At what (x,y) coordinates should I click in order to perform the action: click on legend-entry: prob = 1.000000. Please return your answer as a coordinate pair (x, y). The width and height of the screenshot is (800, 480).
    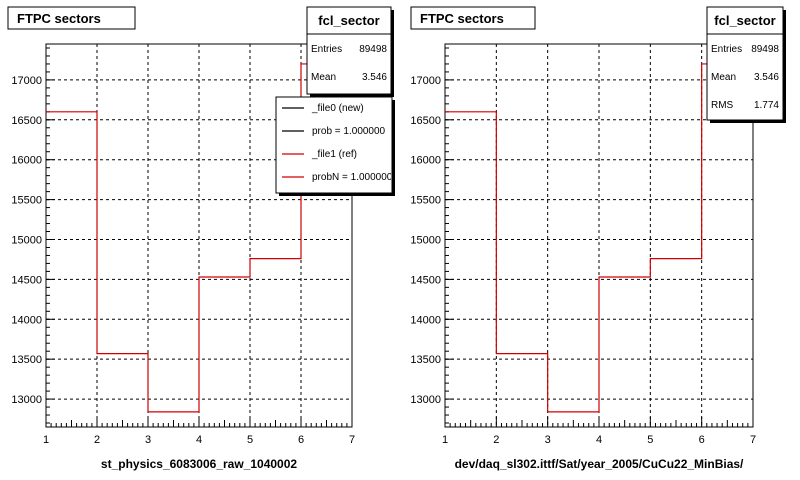
    Looking at the image, I should click on (349, 131).